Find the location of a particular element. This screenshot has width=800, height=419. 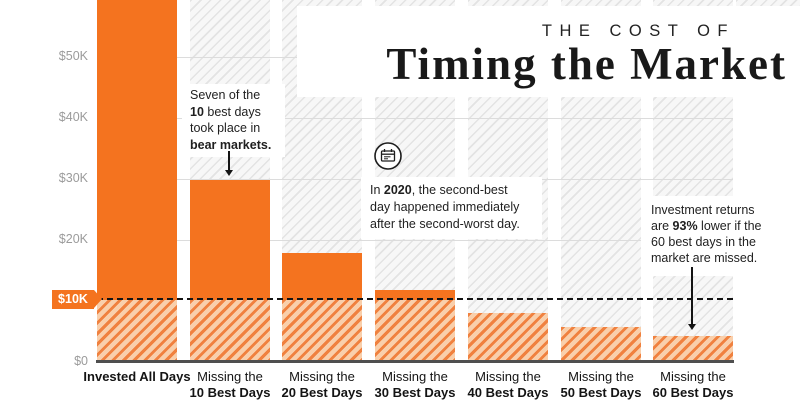

bar-missing-the-50-best-days is located at coordinates (601, 344).